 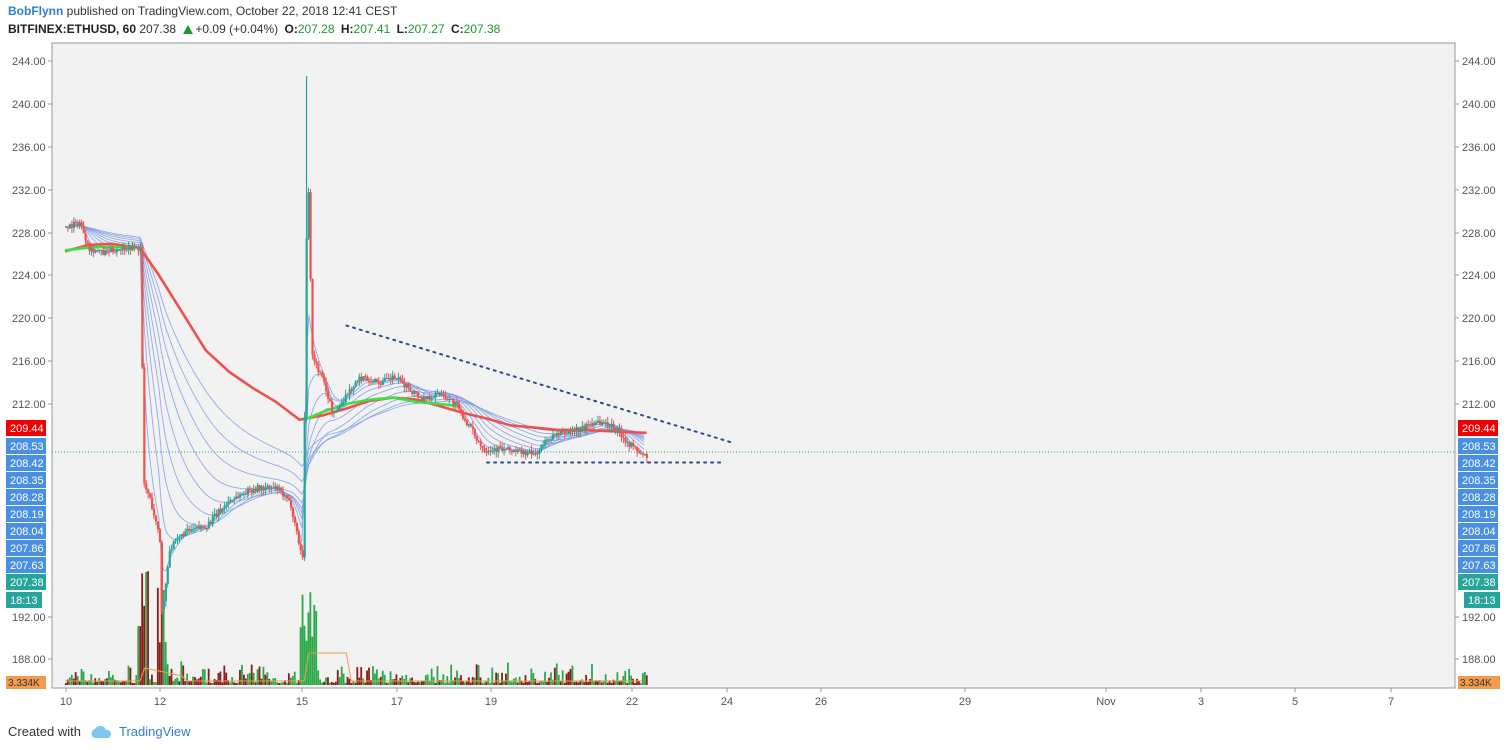 I want to click on volume-label-left, so click(x=26, y=682).